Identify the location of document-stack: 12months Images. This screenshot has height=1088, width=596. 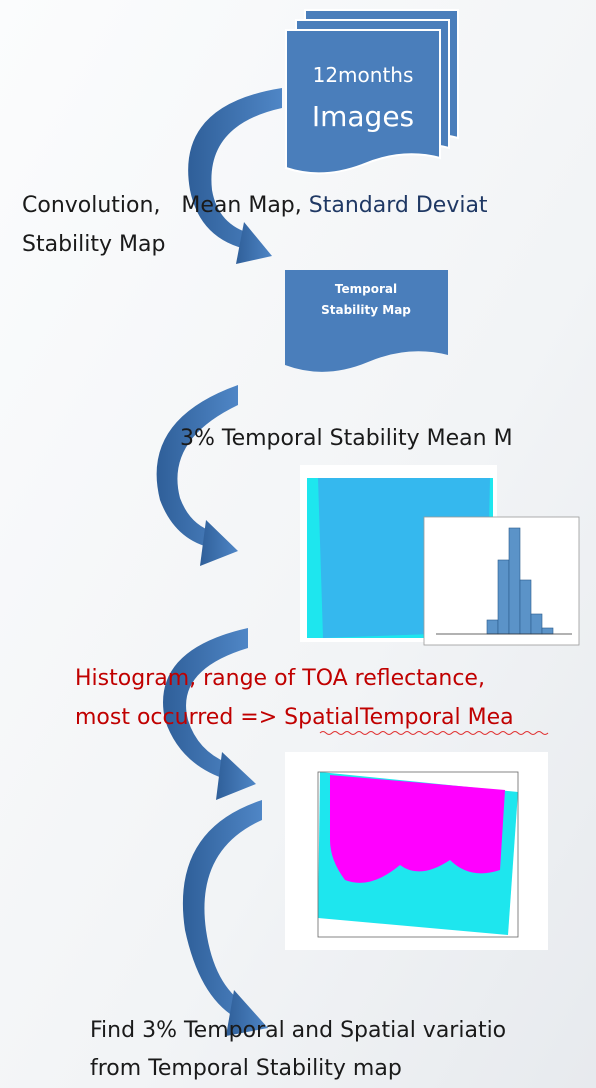
(372, 92).